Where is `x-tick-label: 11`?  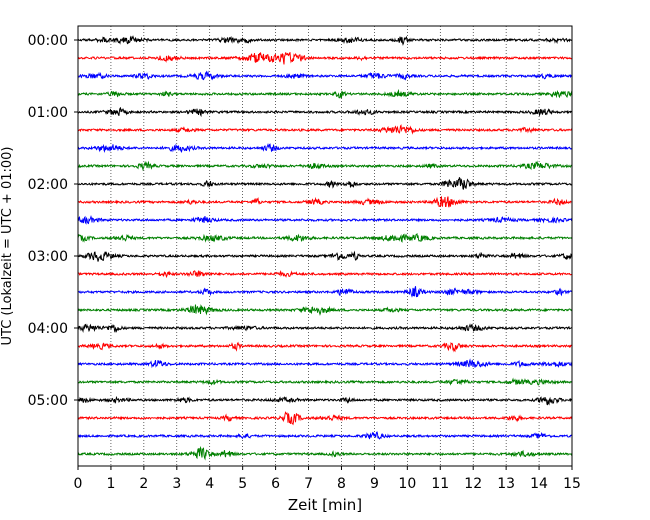 x-tick-label: 11 is located at coordinates (440, 484).